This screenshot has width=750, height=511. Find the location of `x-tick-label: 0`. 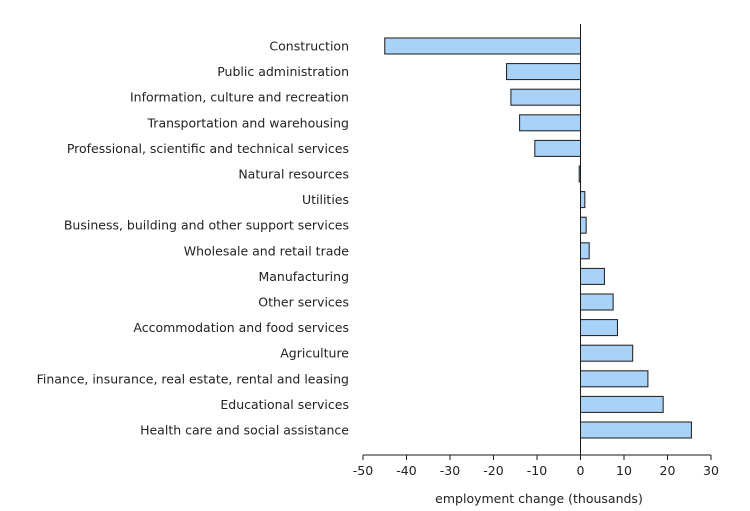

x-tick-label: 0 is located at coordinates (581, 470).